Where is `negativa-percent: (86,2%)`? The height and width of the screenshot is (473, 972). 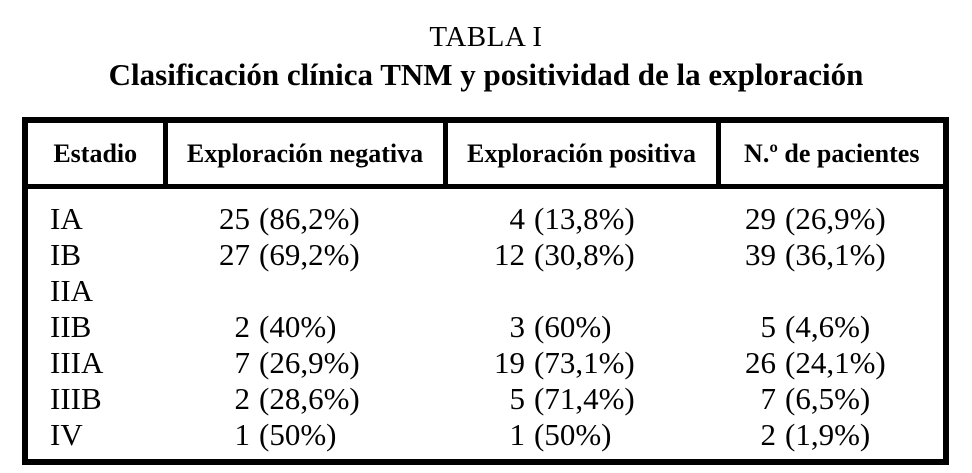 negativa-percent: (86,2%) is located at coordinates (309, 218).